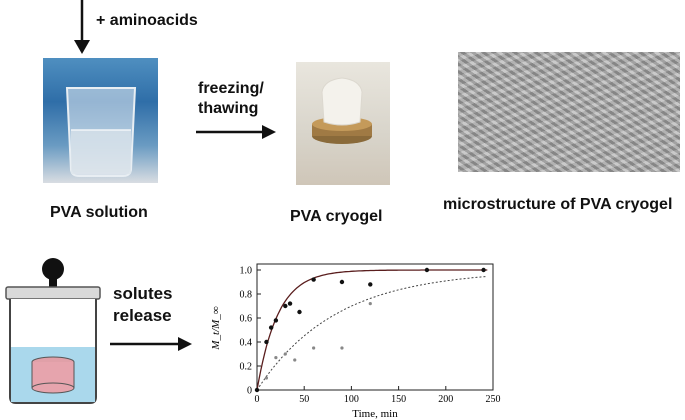 This screenshot has height=420, width=685. Describe the element at coordinates (375, 414) in the screenshot. I see `chart-x-axis-label: Time, min` at that location.